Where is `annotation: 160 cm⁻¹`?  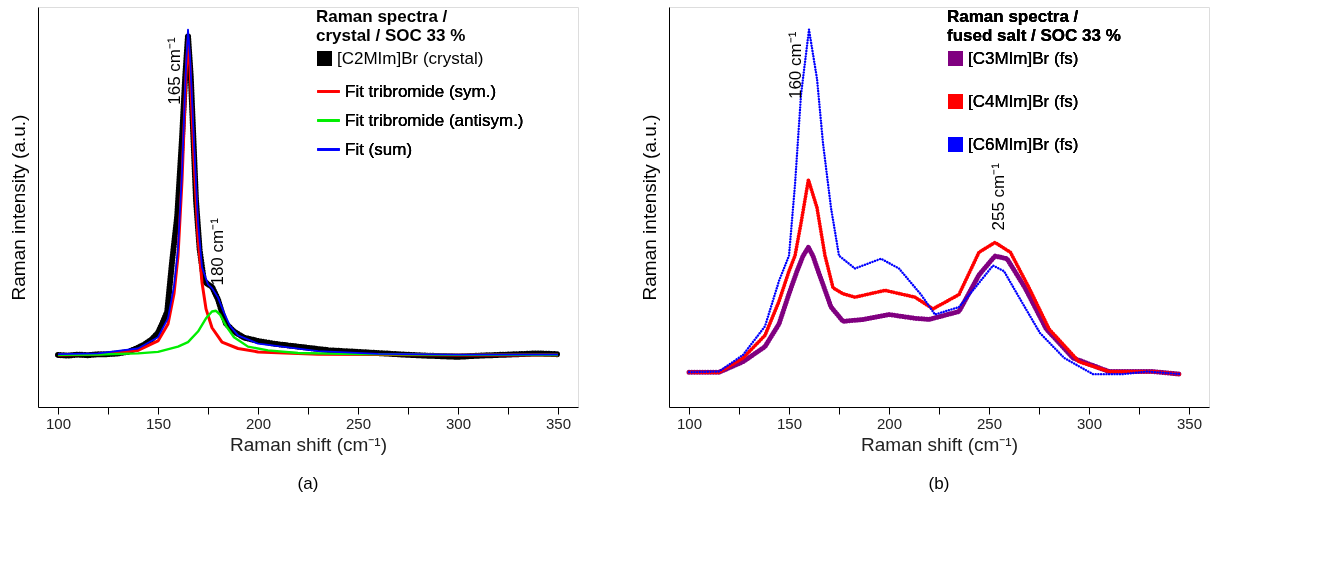
annotation: 160 cm⁻¹ is located at coordinates (795, 65).